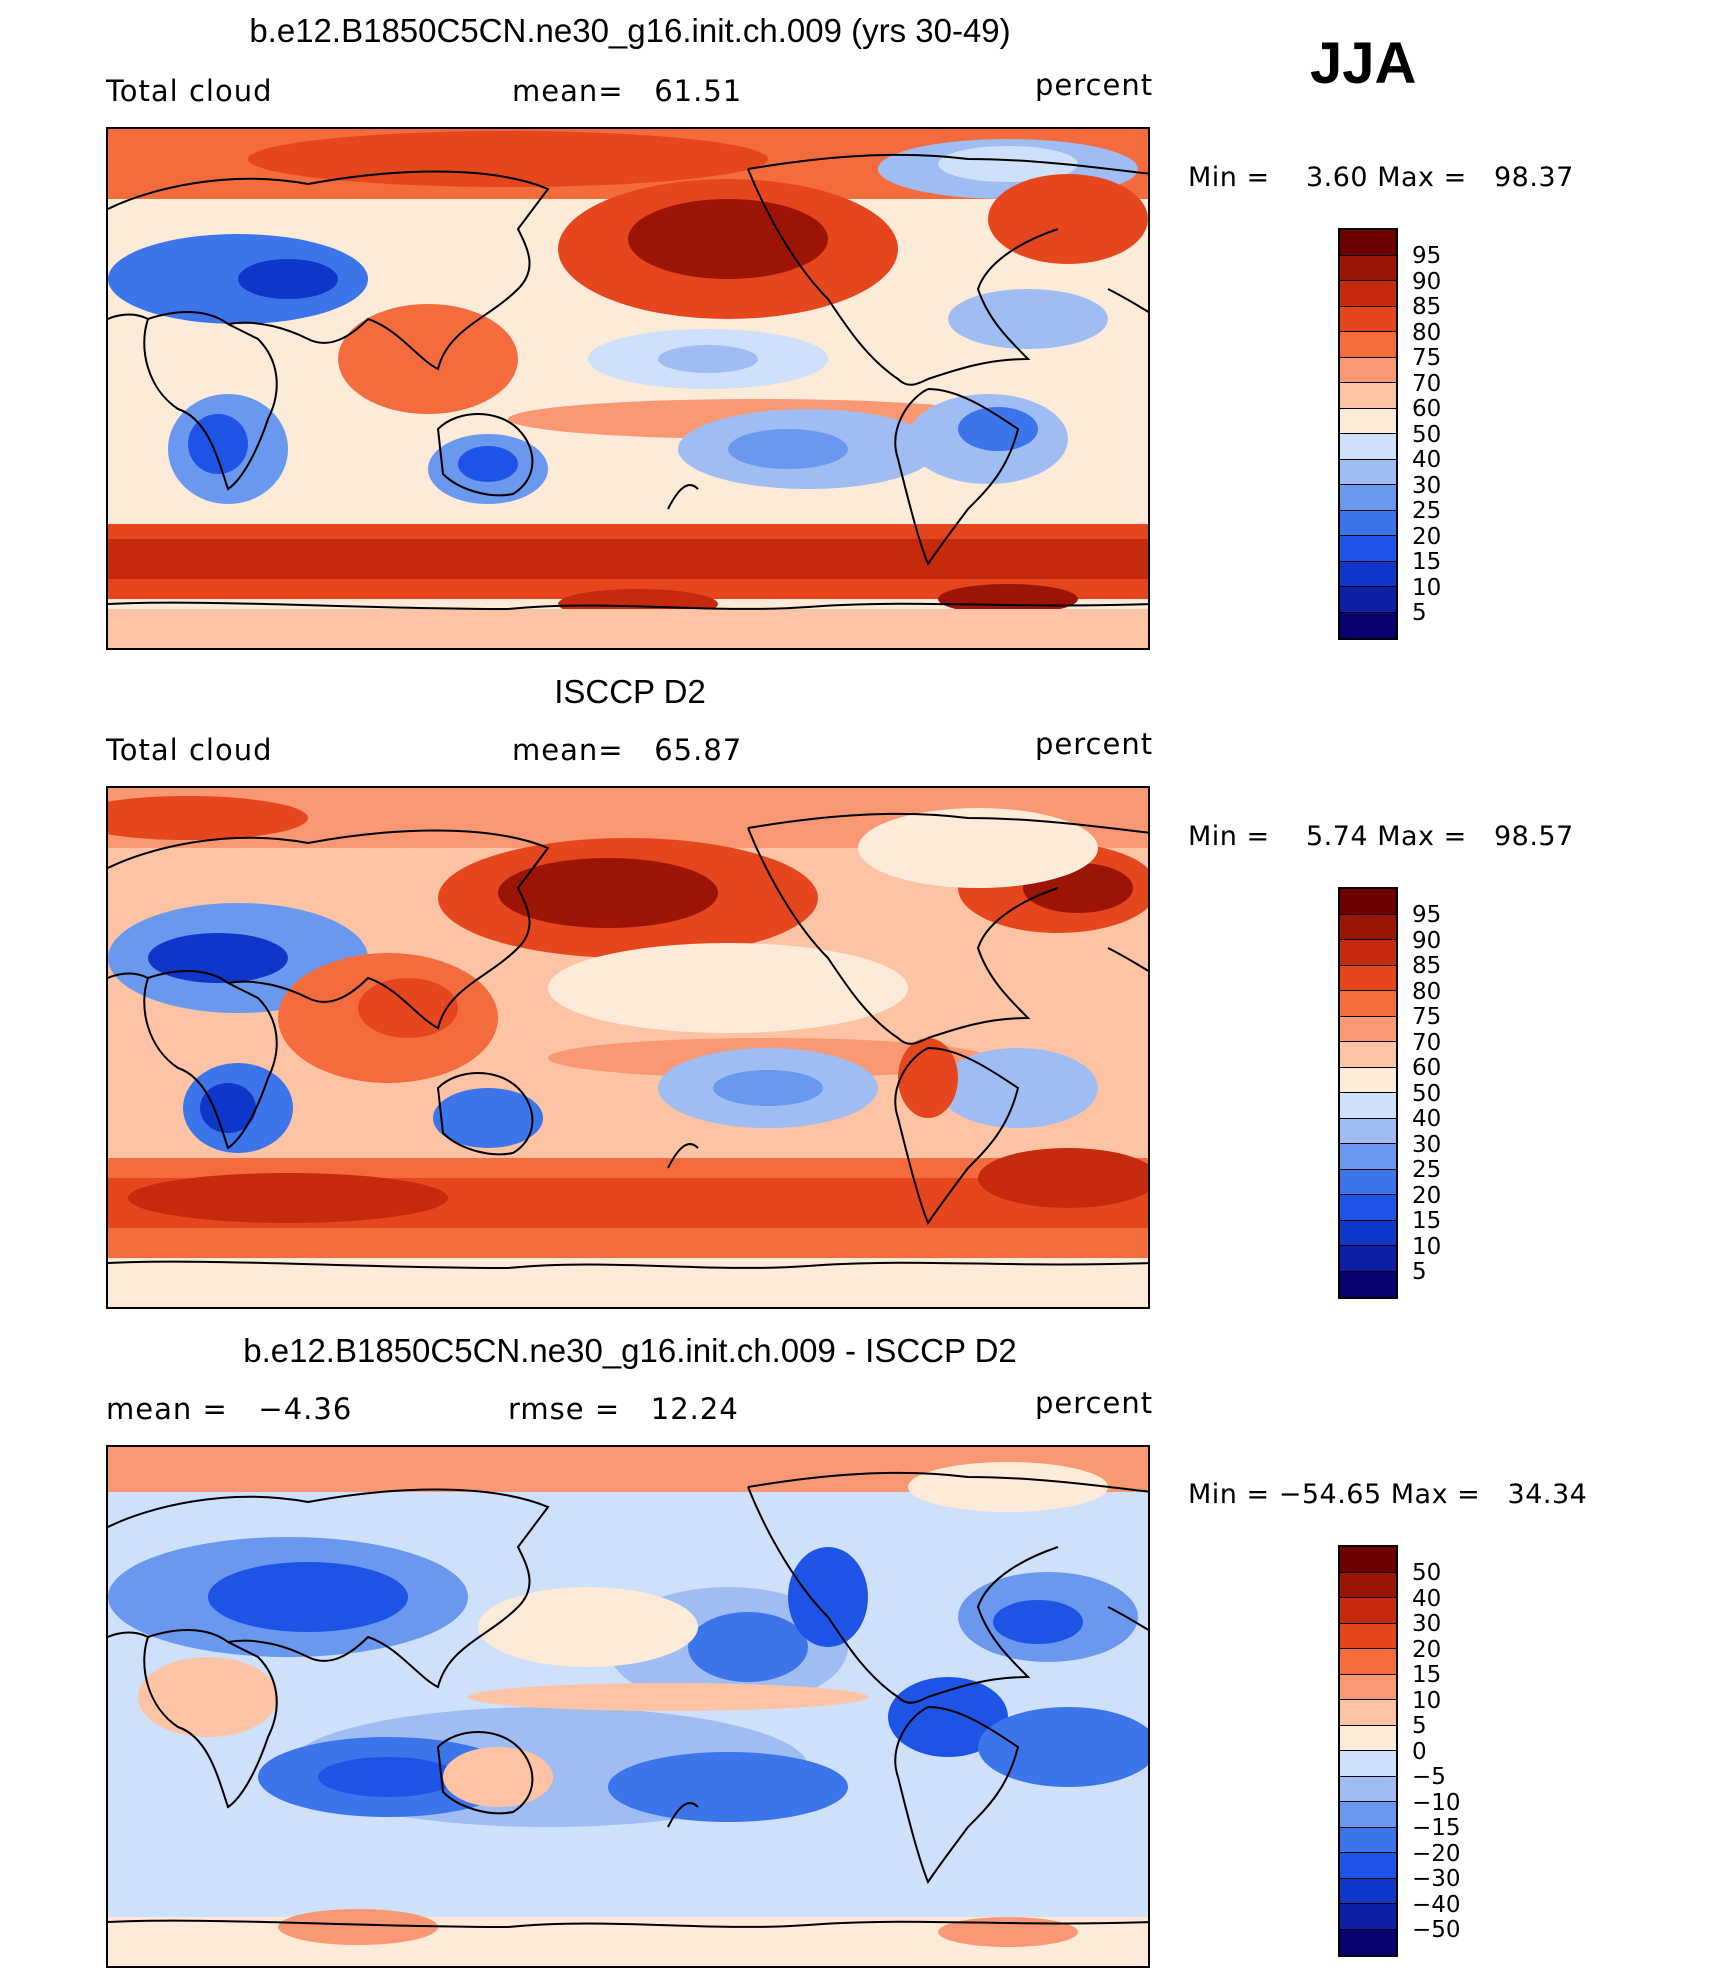  What do you see at coordinates (1419, 1751) in the screenshot?
I see `colorbar-tick-label: 0` at bounding box center [1419, 1751].